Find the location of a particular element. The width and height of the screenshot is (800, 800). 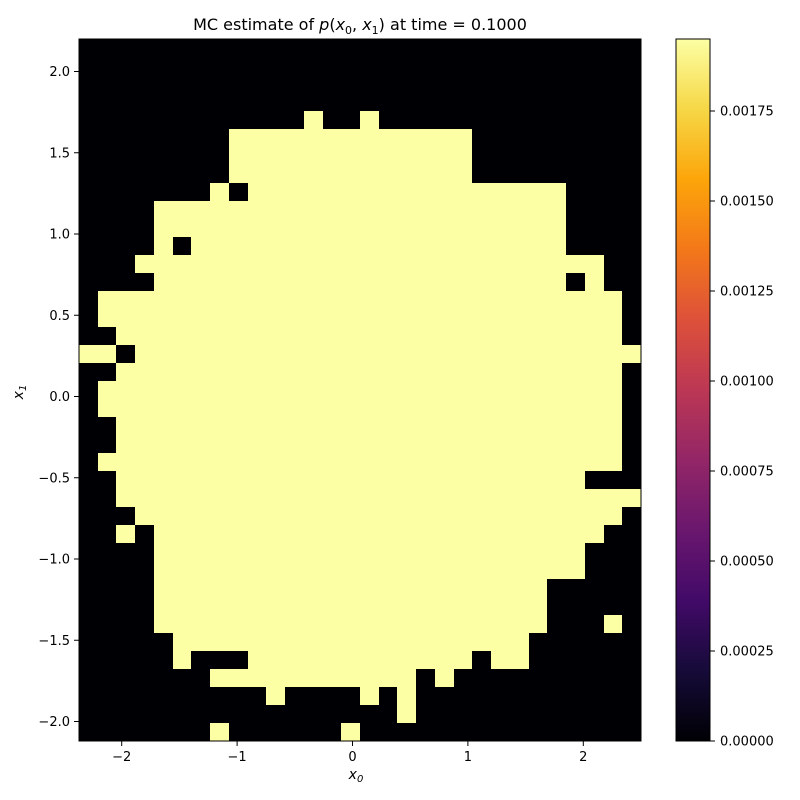

colorbar-tick-label: 0.00050 is located at coordinates (747, 562).